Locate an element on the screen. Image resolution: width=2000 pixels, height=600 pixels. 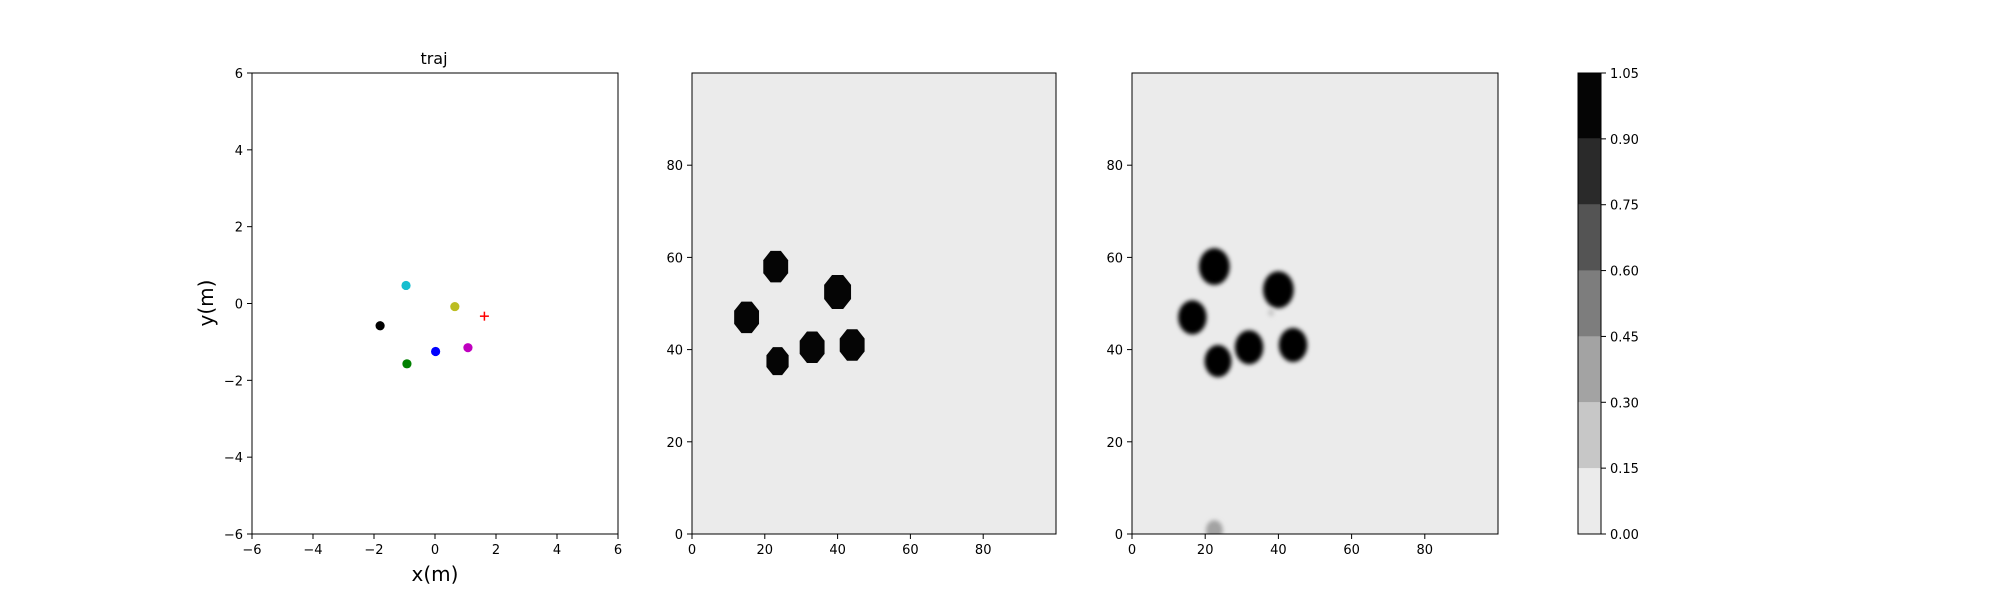
colorbar-tick-label: 0.15 is located at coordinates (1624, 469).